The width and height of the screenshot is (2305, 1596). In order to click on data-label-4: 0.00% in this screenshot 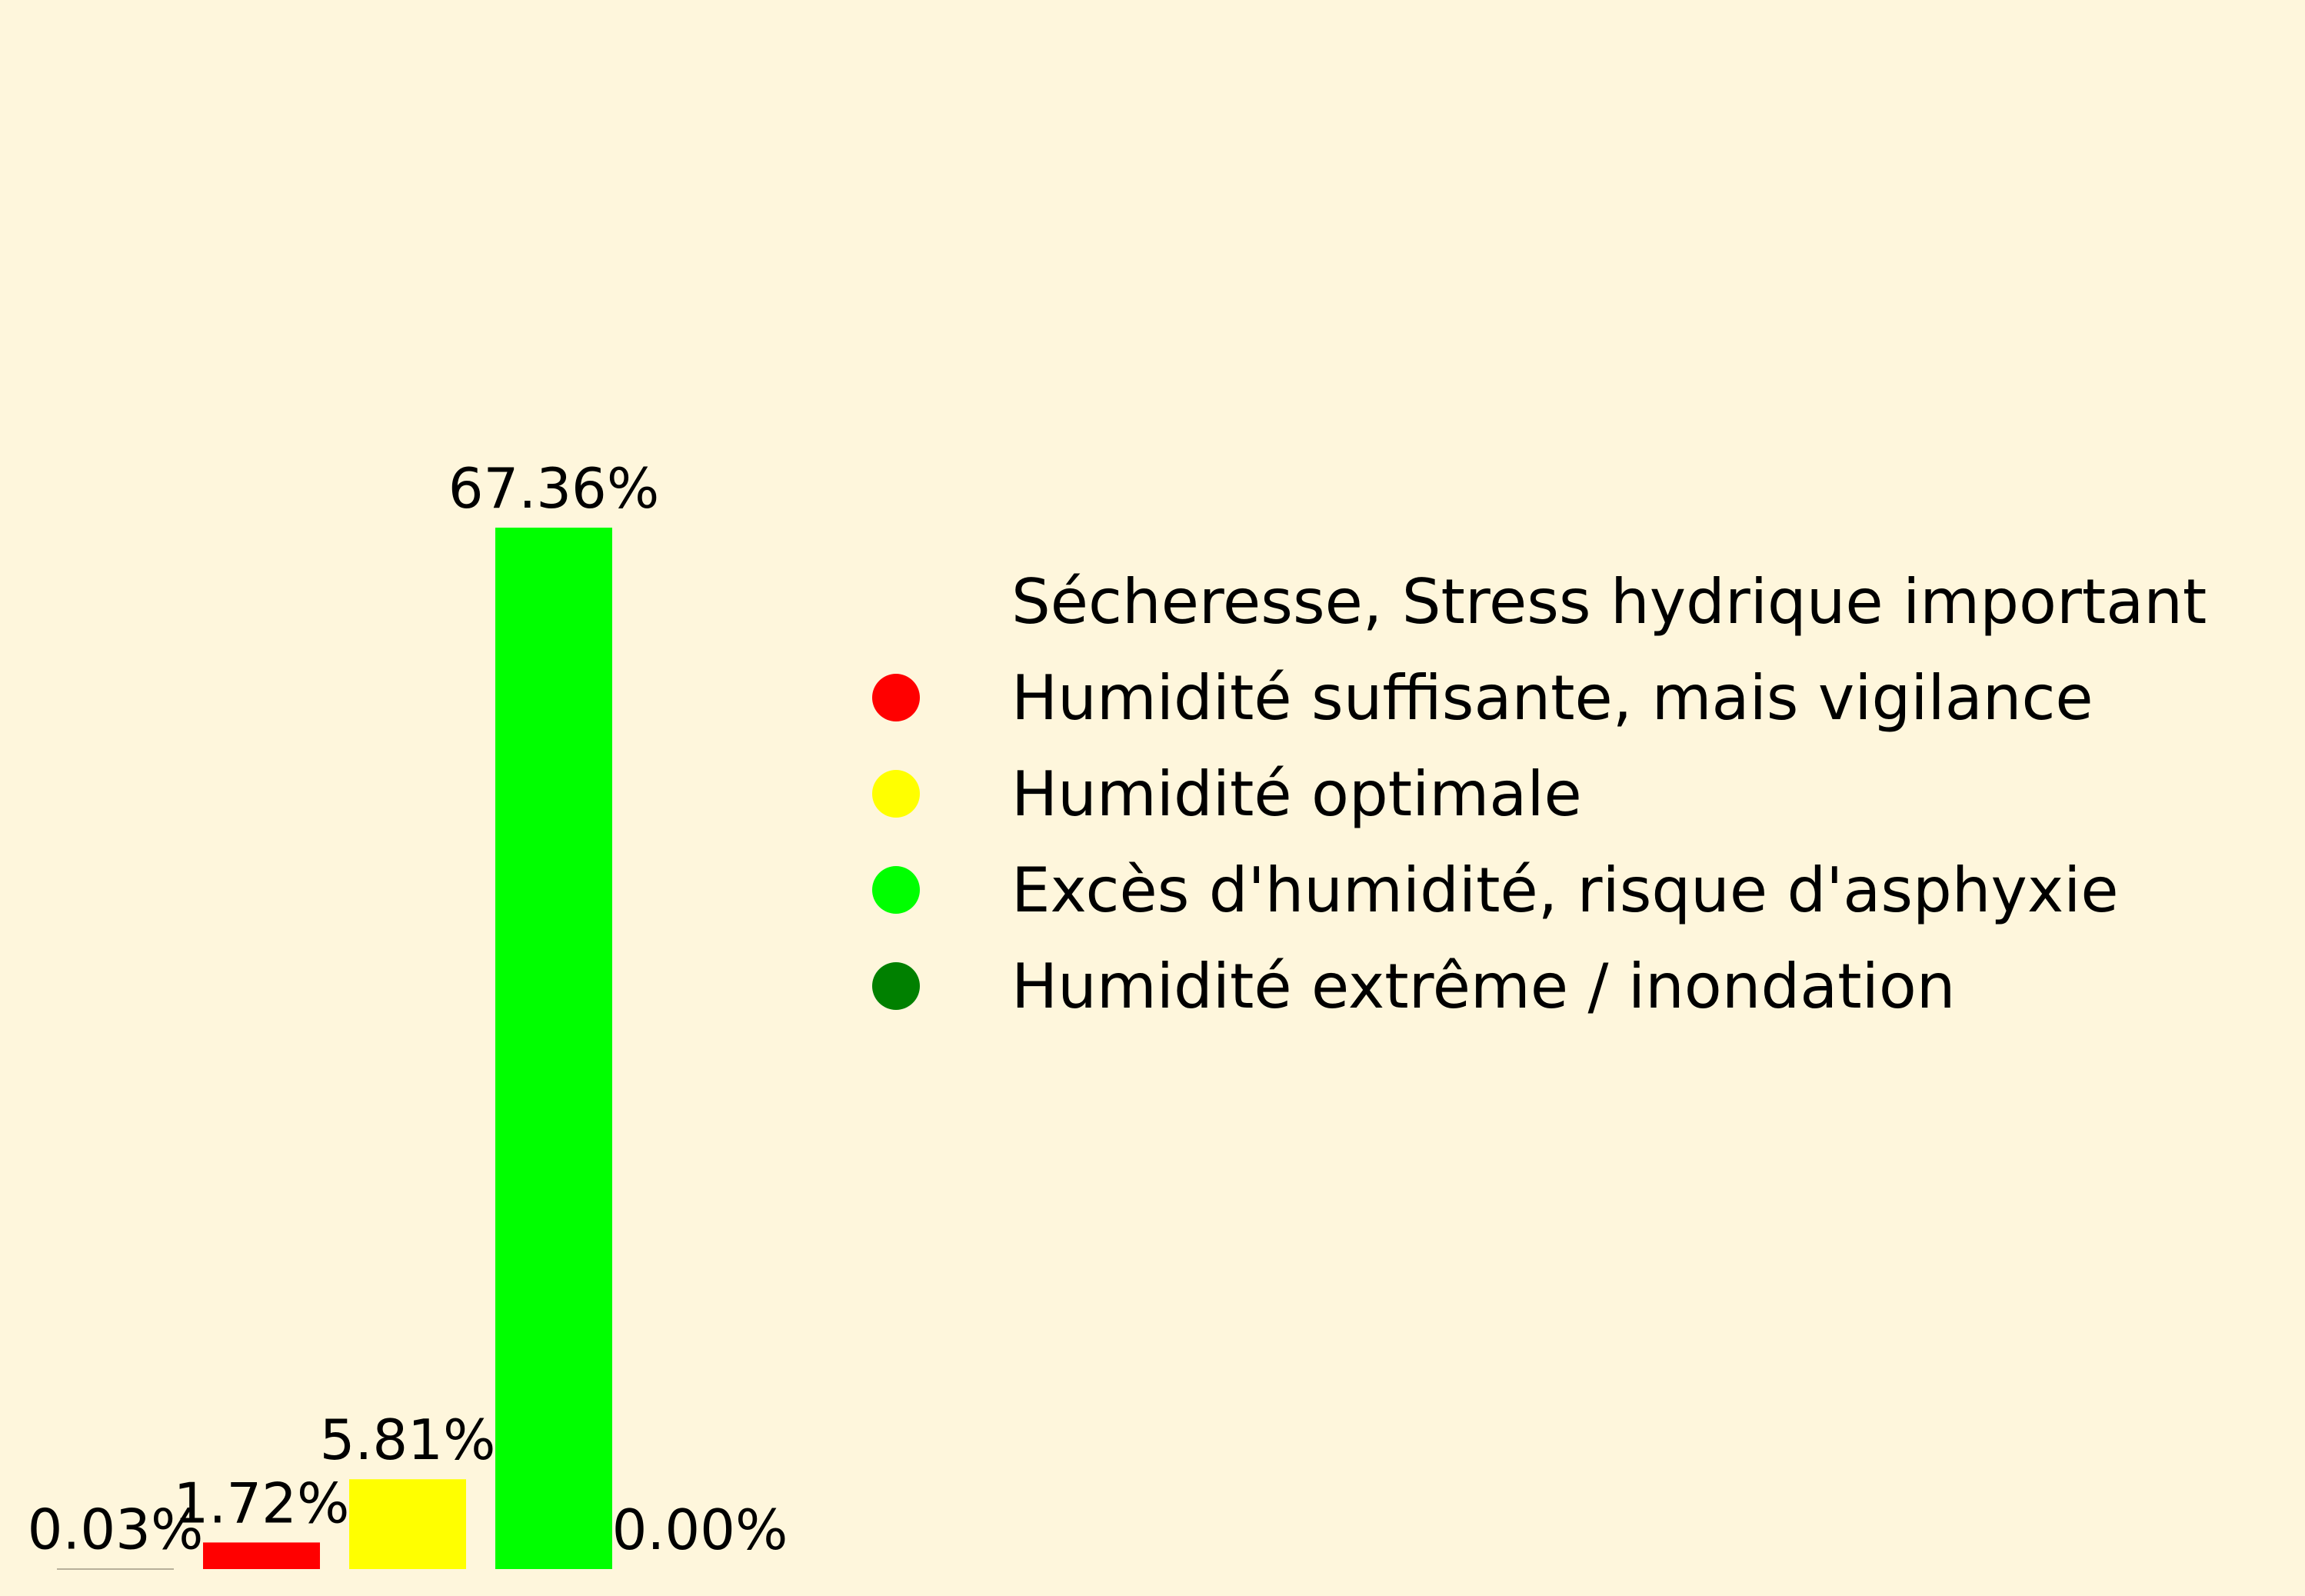, I will do `click(700, 1530)`.